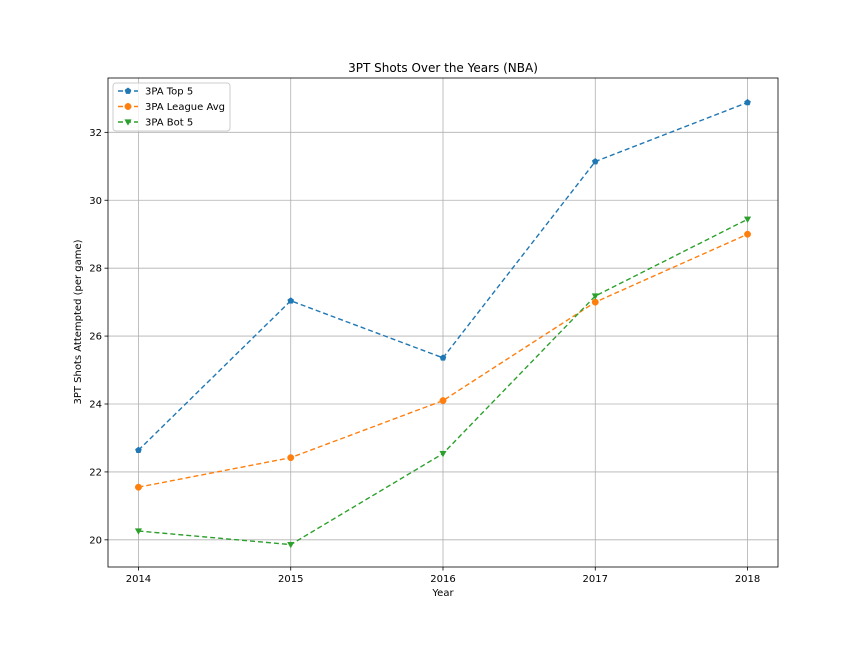  What do you see at coordinates (95, 472) in the screenshot?
I see `y-tick-label: 22` at bounding box center [95, 472].